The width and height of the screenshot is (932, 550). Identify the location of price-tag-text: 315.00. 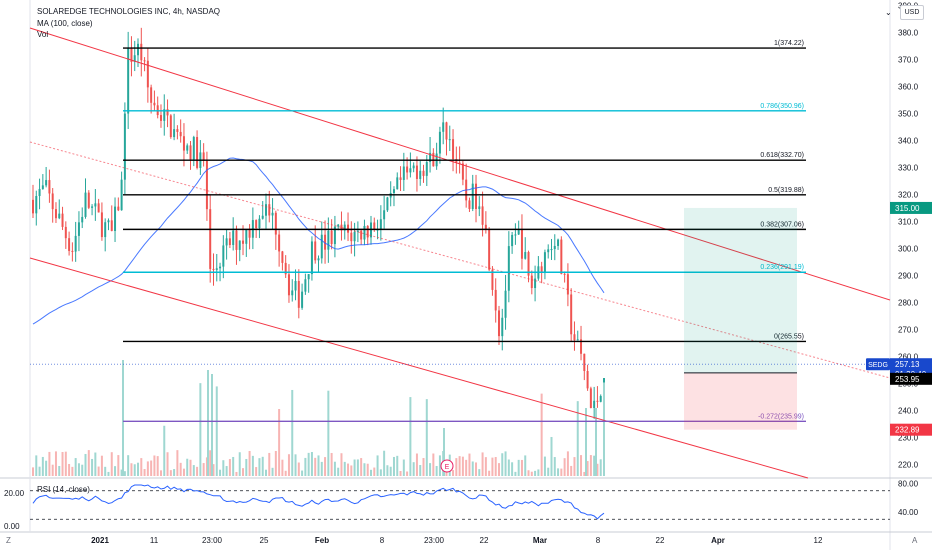
(907, 208).